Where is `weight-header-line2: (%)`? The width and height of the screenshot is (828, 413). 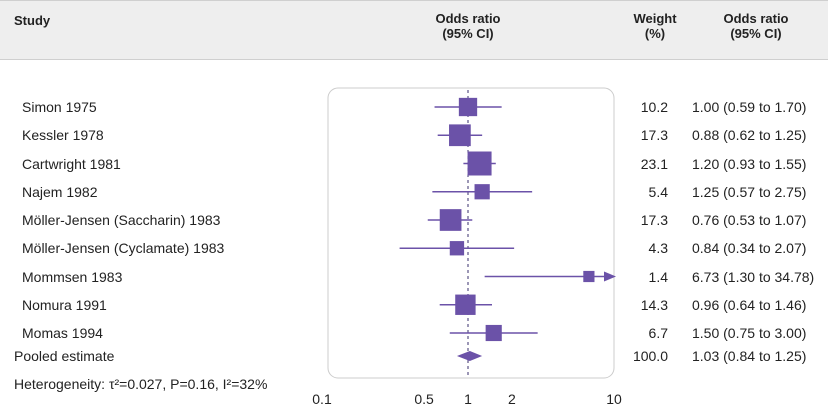
weight-header-line2: (%) is located at coordinates (655, 33).